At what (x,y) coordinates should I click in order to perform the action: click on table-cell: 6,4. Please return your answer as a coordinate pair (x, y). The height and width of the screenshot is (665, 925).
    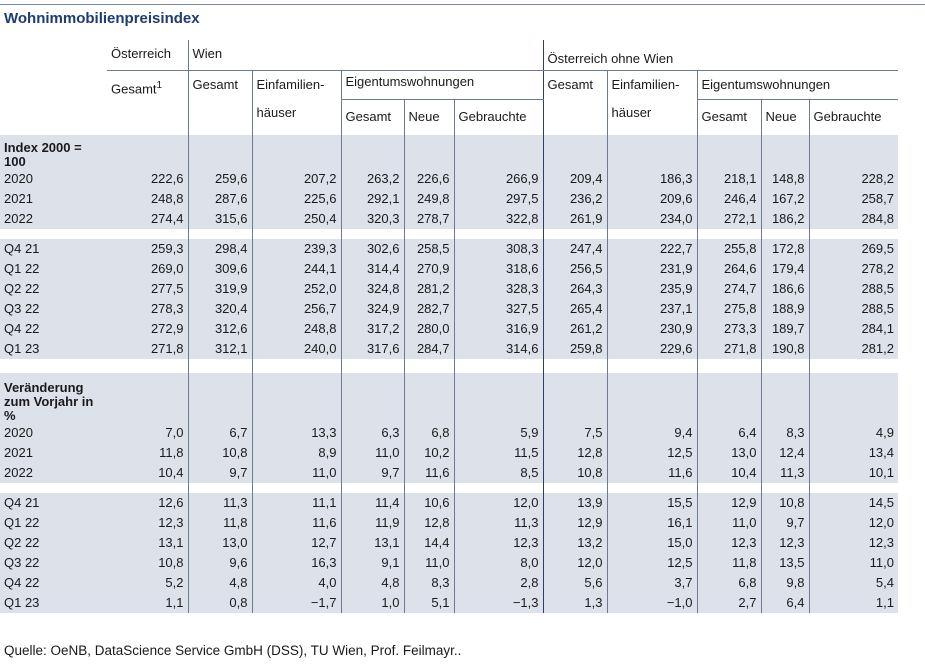
    Looking at the image, I should click on (784, 602).